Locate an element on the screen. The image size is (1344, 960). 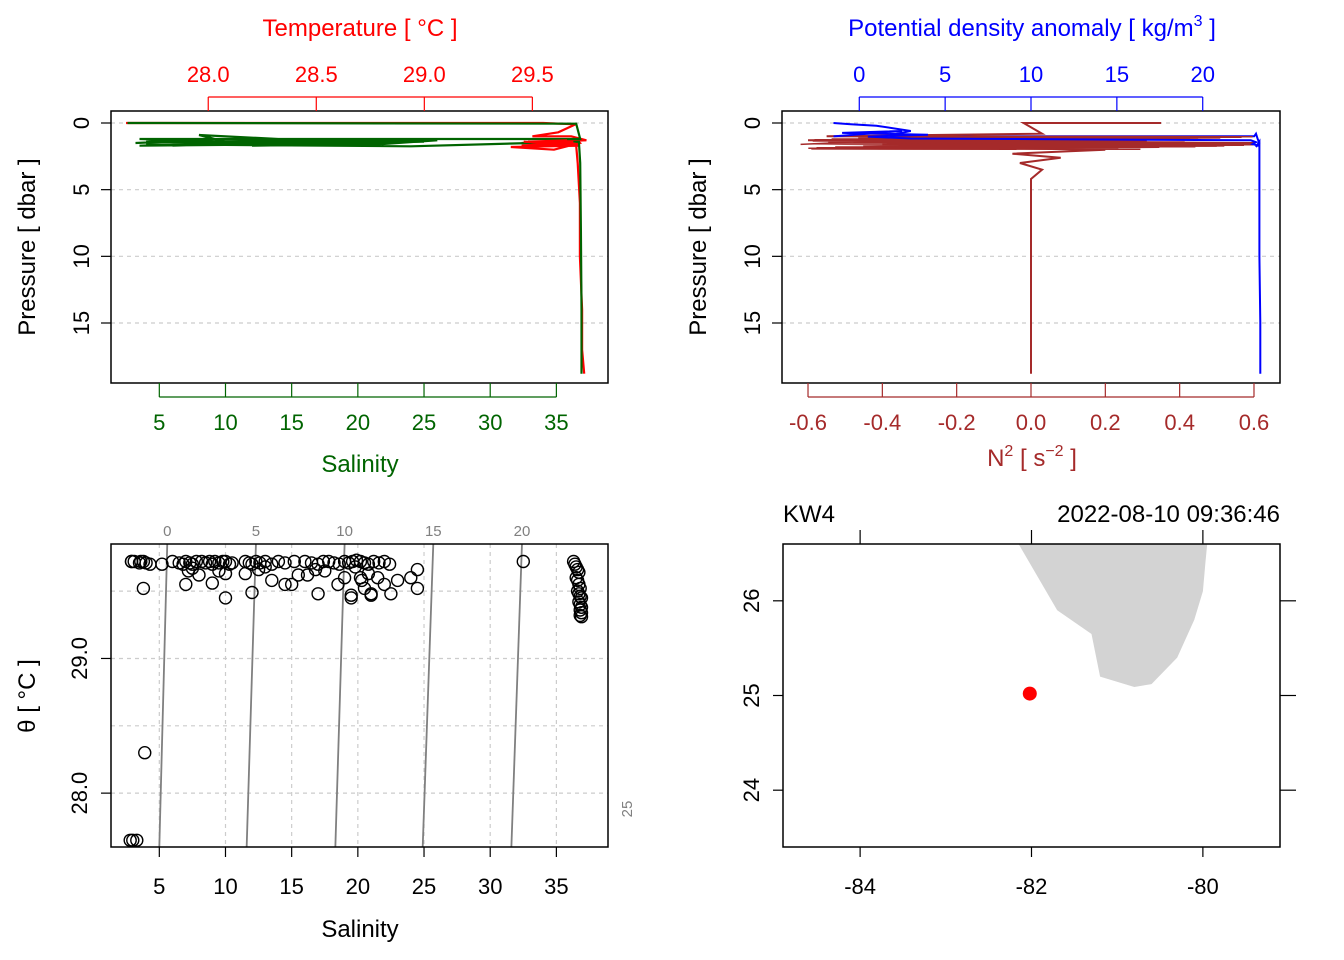
p1-salinity-axis: 5 10 15 20 25 30 35 is located at coordinates (361, 409).